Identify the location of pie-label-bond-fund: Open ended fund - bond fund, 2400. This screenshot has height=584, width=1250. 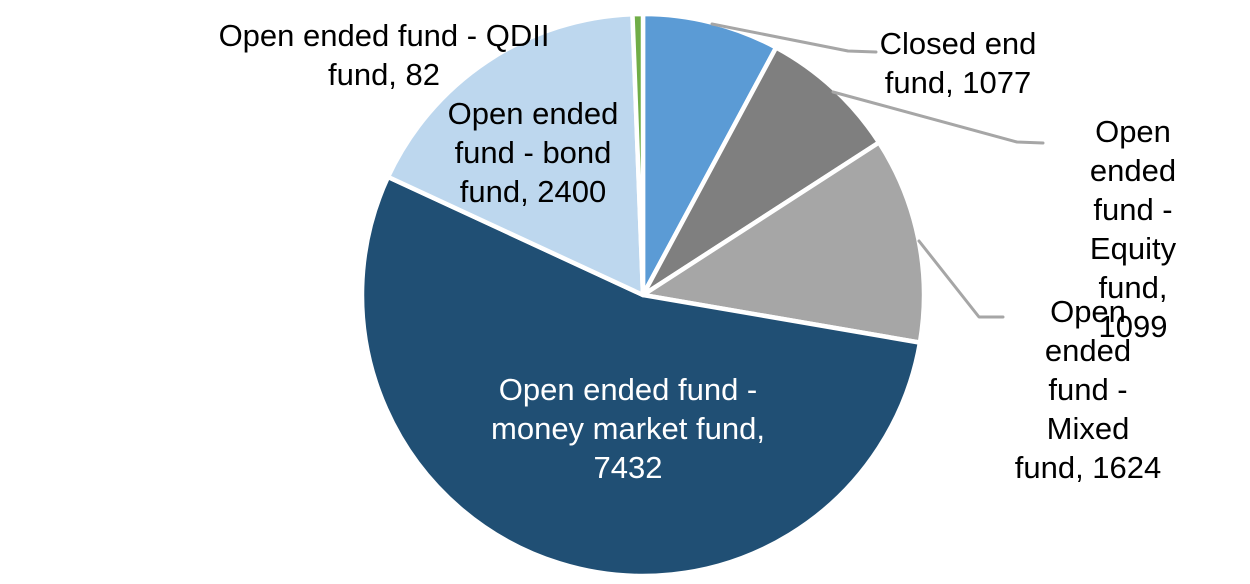
(533, 152).